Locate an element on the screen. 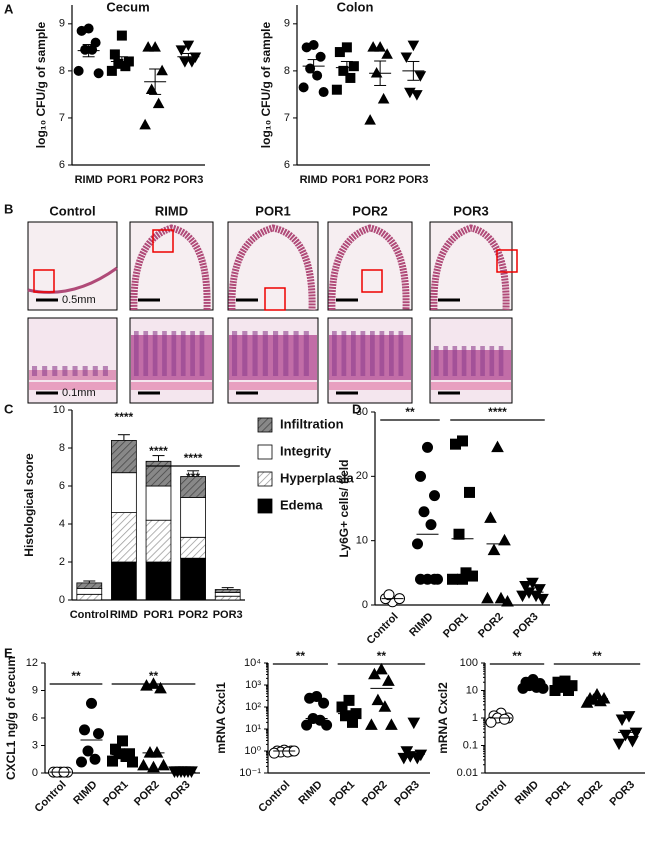 The height and width of the screenshot is (860, 658). y-axis-label: log₁₀ CFU/g of sample is located at coordinates (41, 84).